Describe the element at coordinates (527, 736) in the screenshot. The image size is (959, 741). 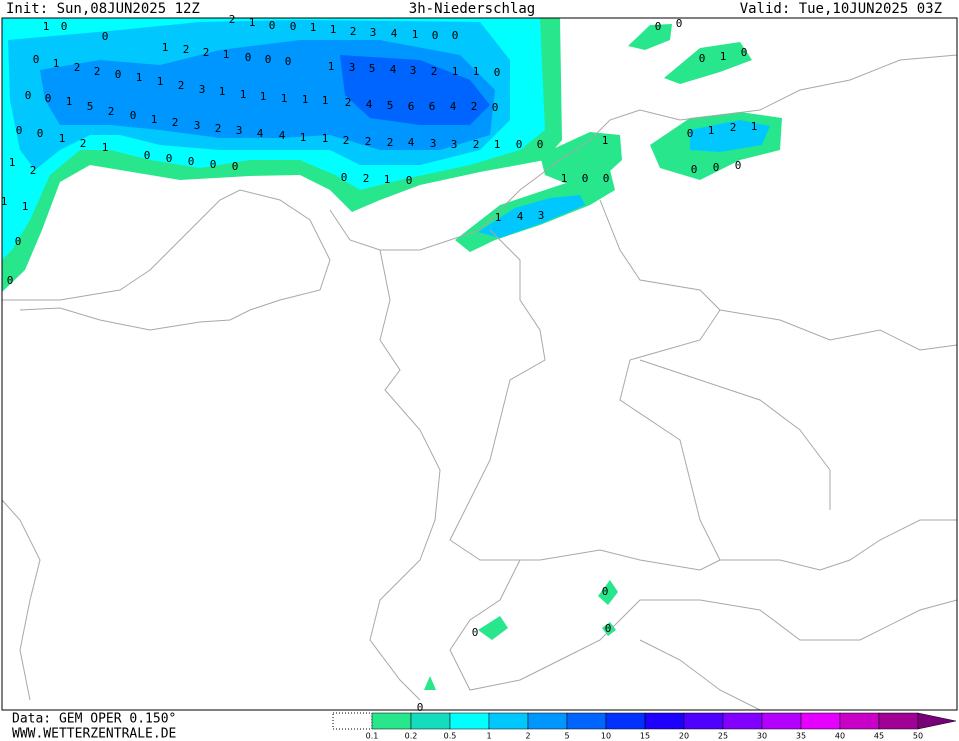
I see `colorbar-label: 2` at that location.